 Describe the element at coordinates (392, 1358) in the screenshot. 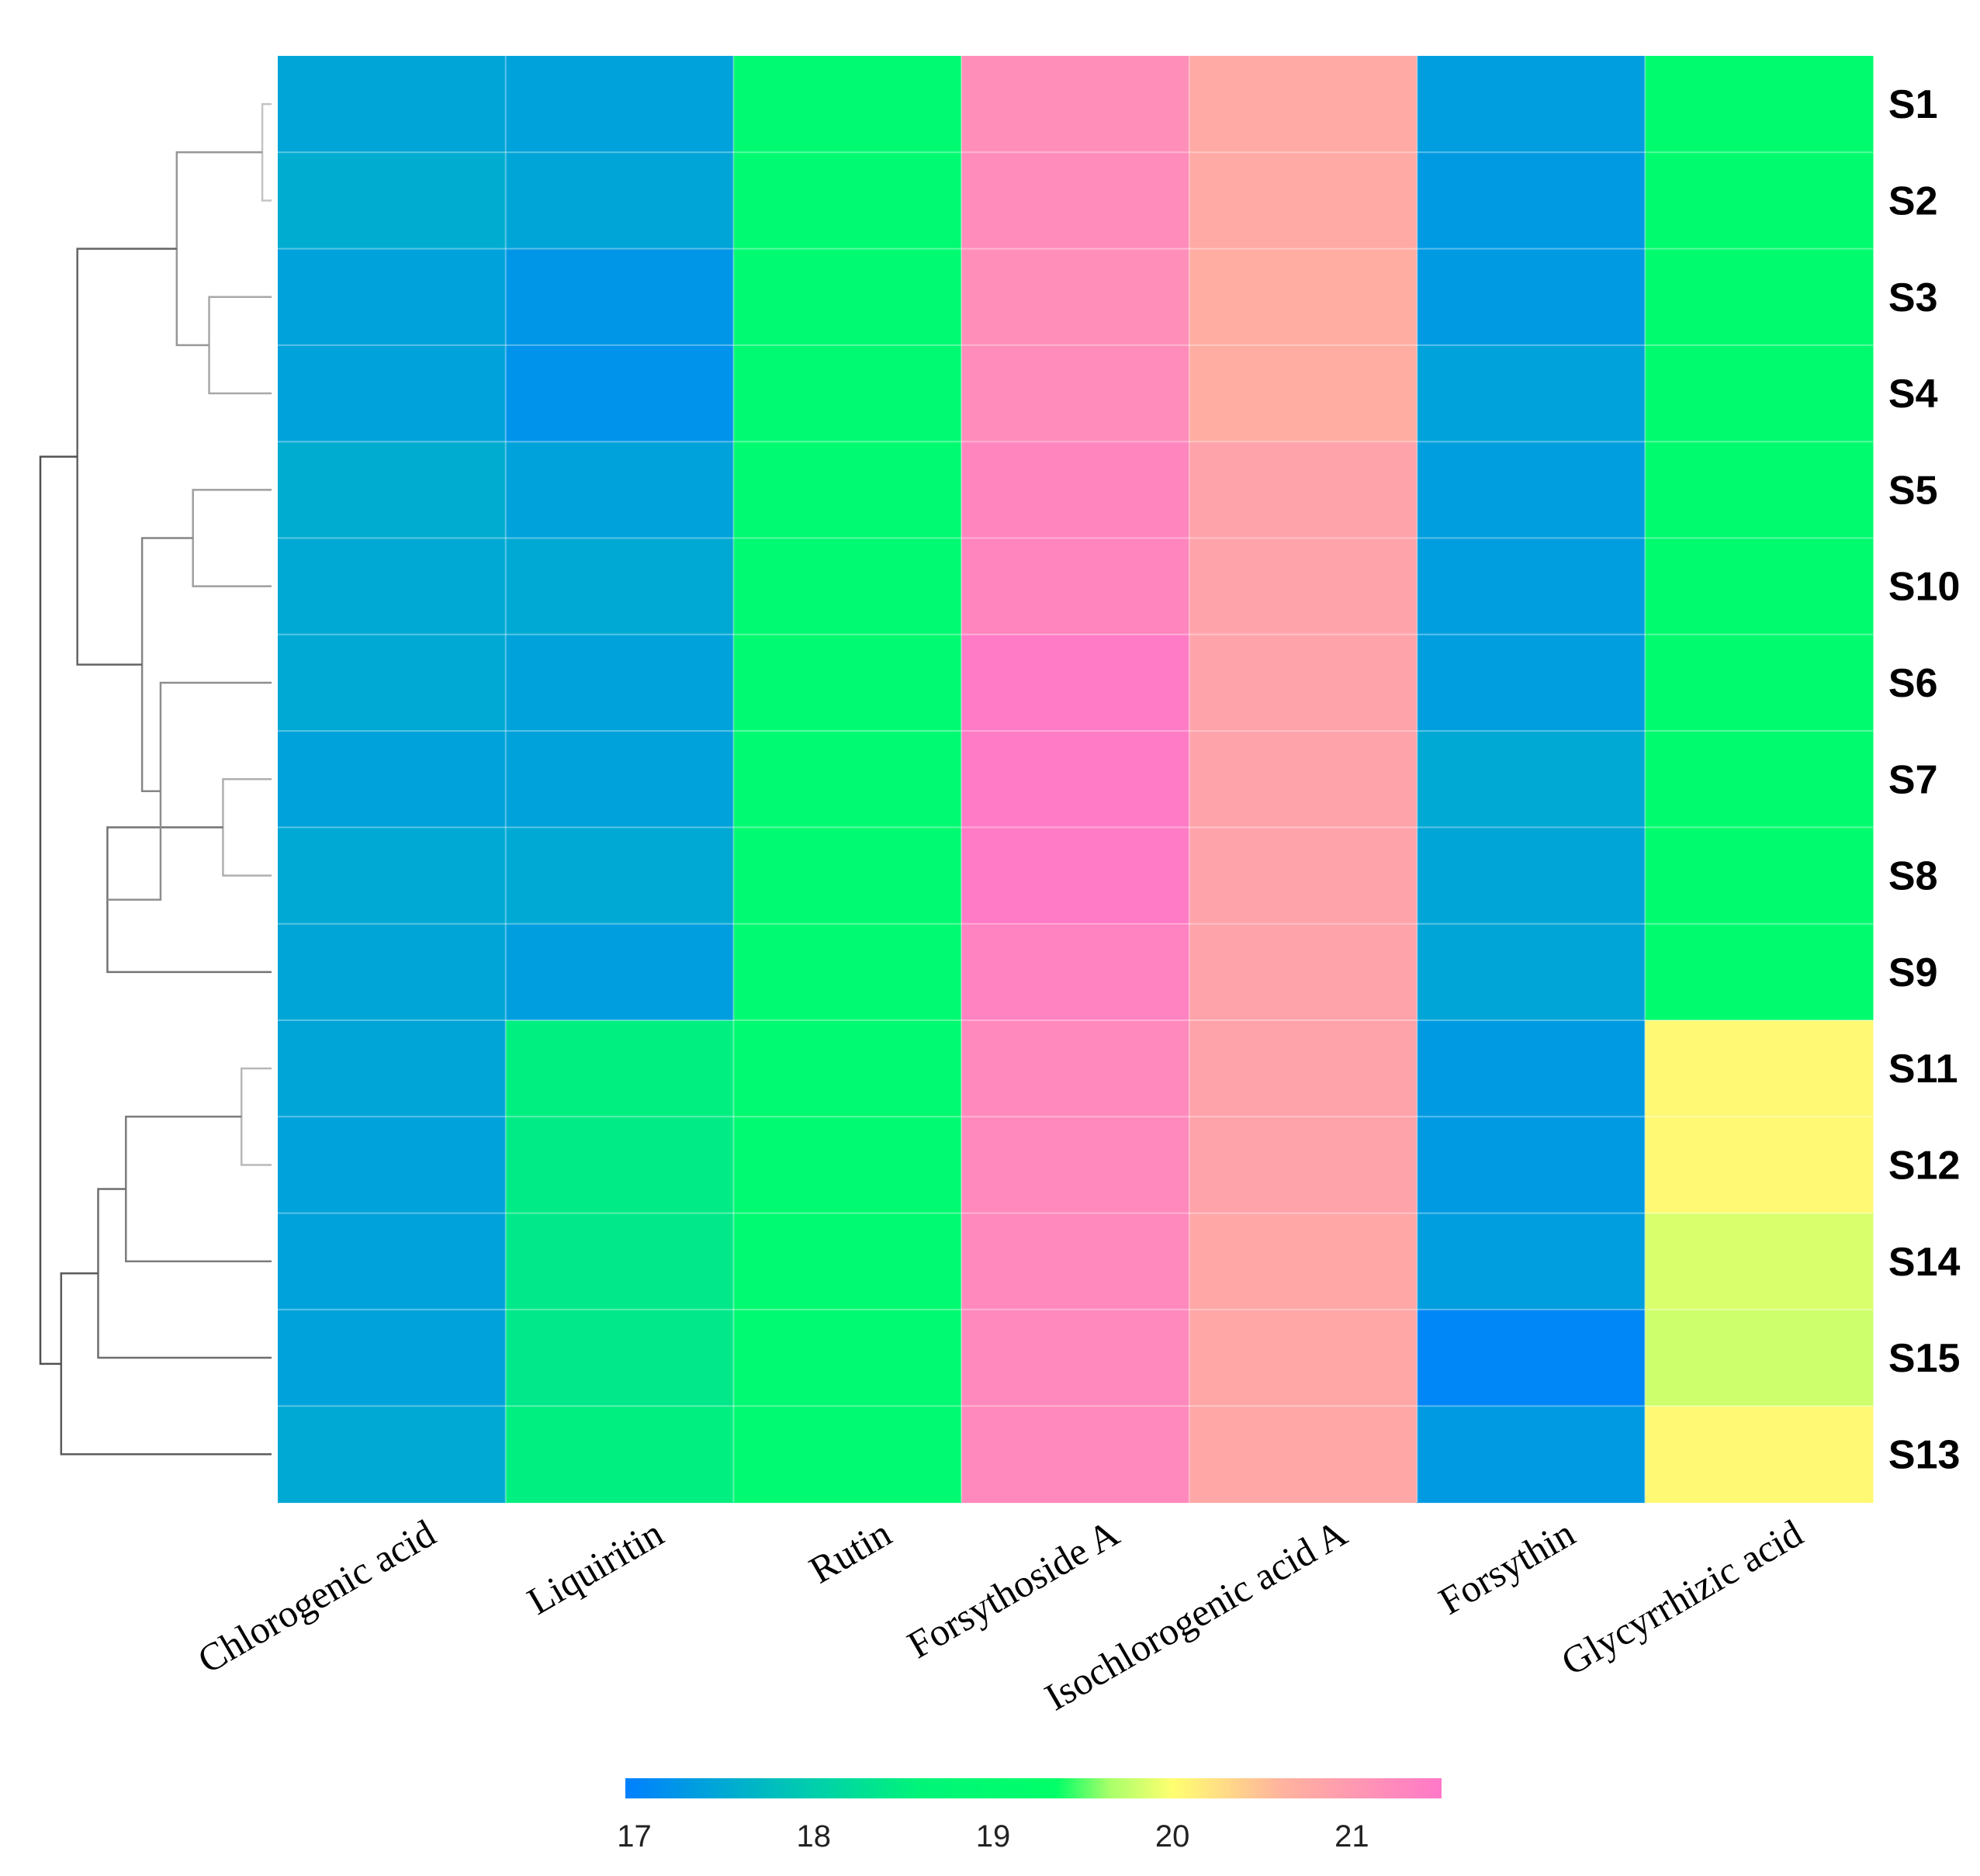

I see `heatmap-cell-s15-col1` at that location.